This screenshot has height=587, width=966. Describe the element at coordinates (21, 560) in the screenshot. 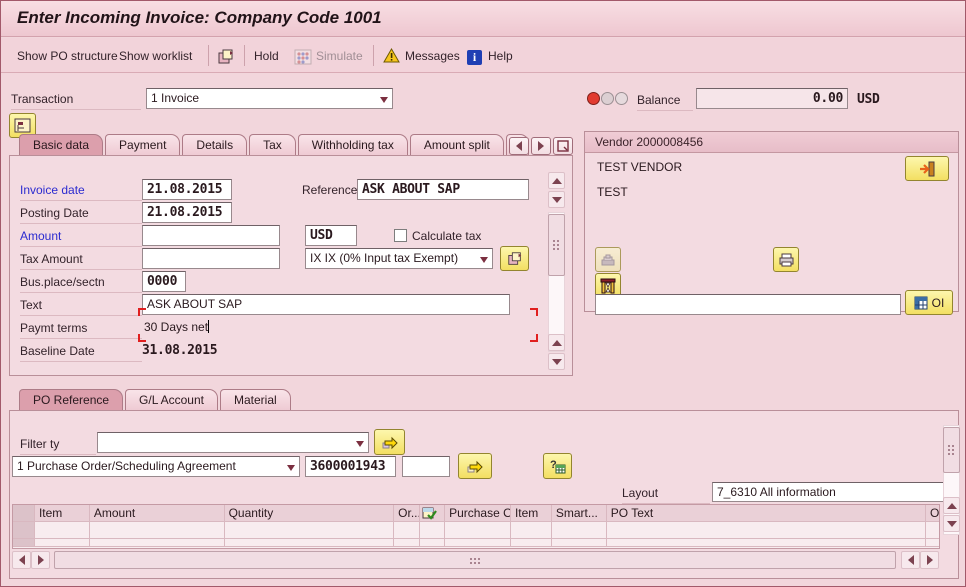

I see `table-scroll-left-button` at that location.